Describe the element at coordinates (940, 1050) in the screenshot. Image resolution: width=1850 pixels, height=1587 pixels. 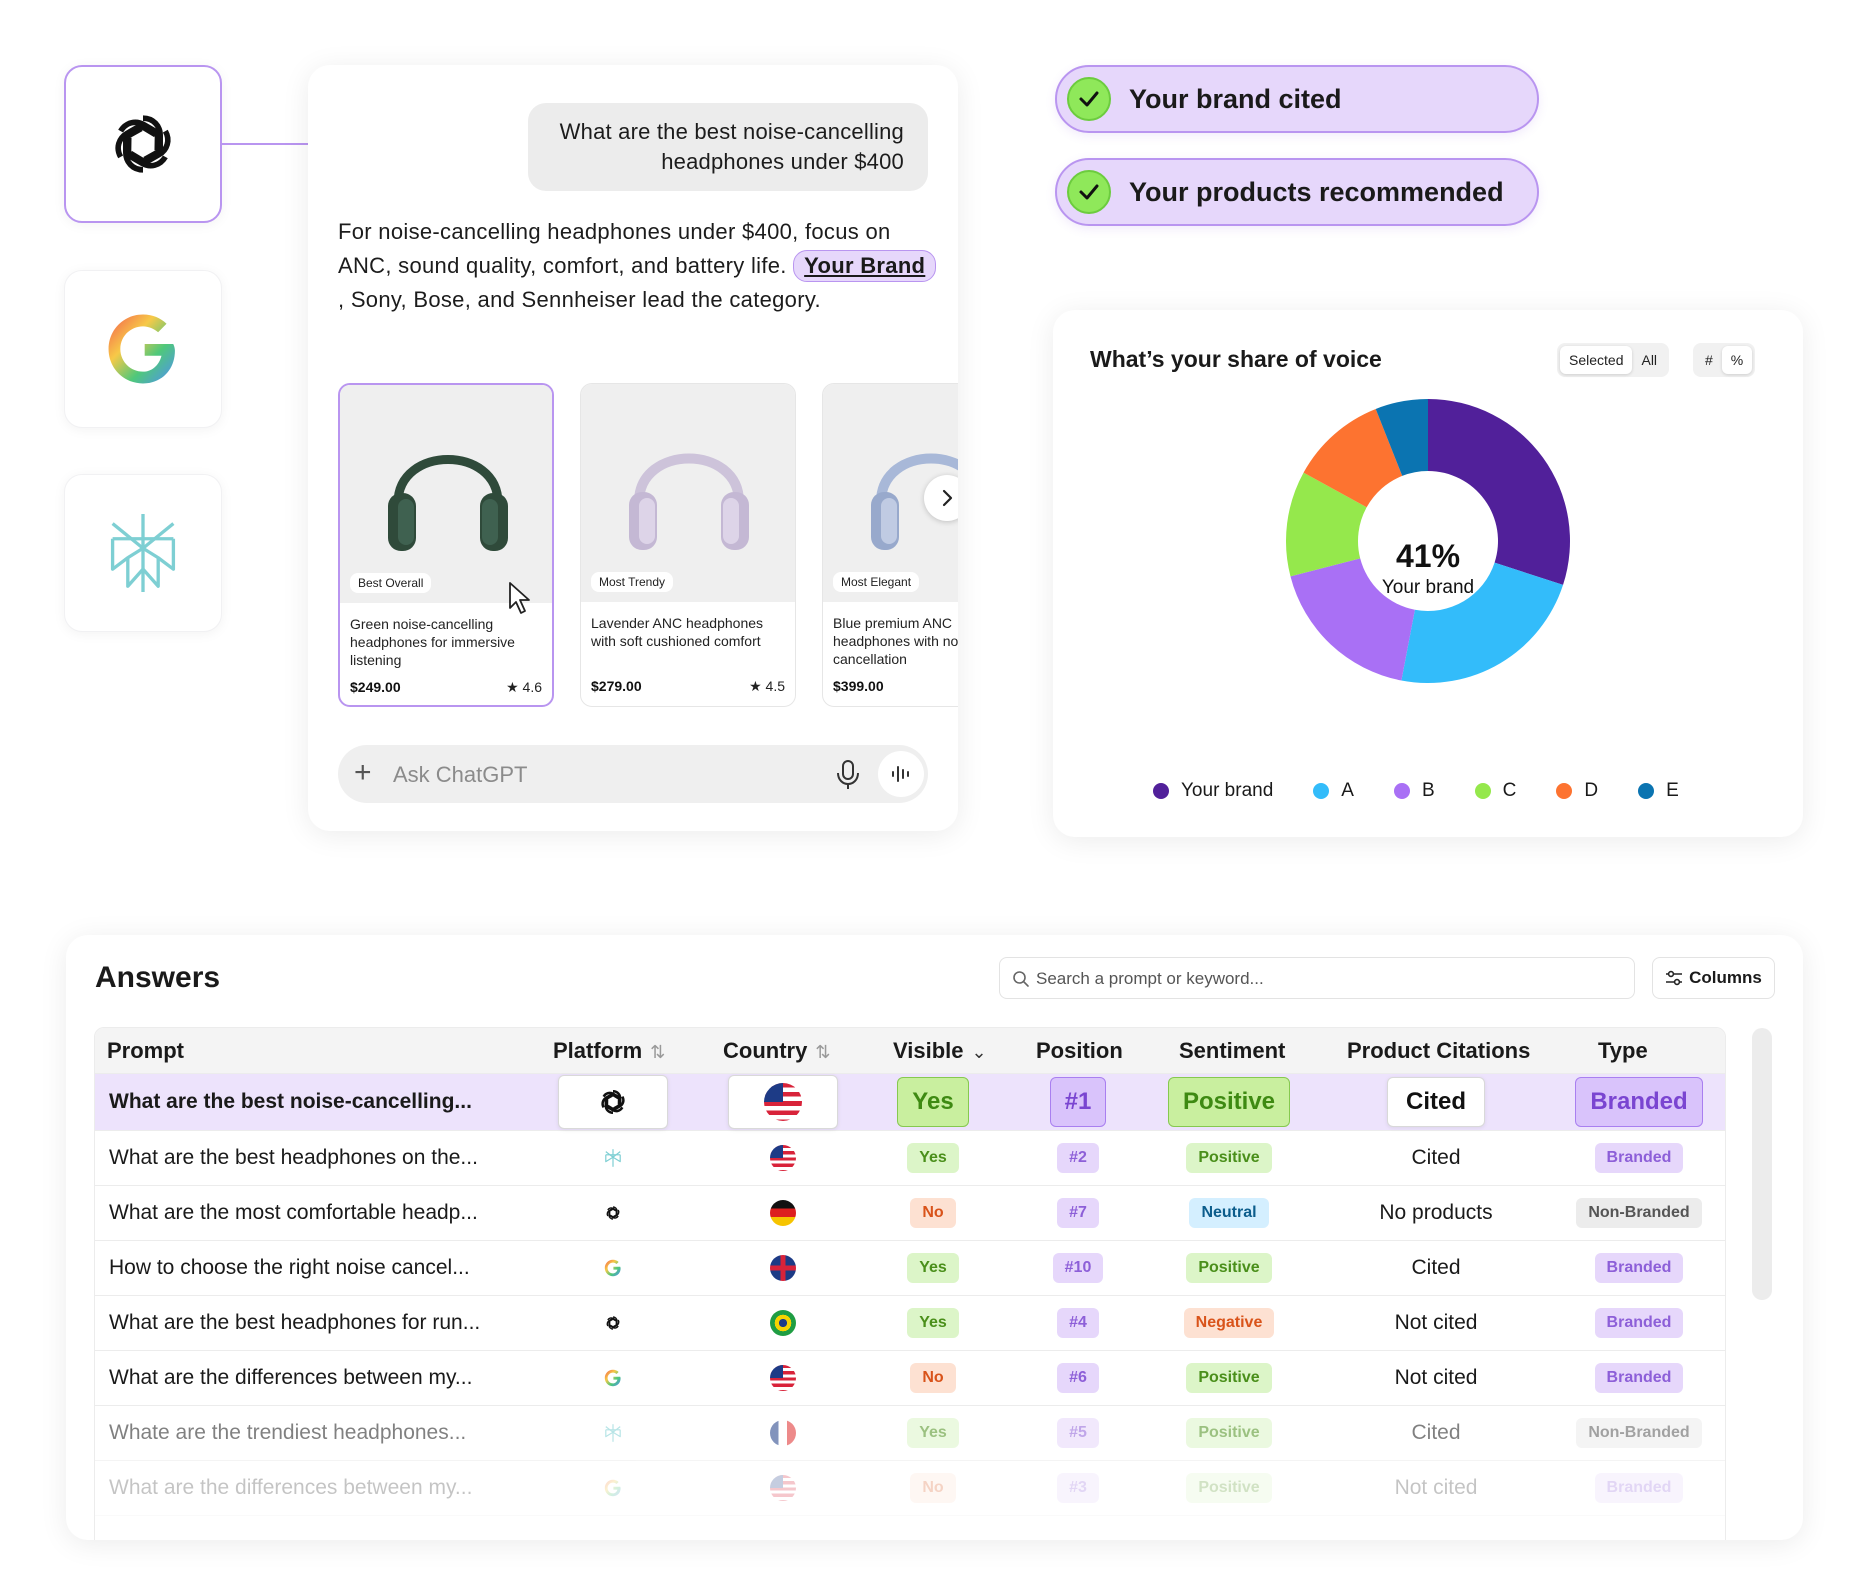
I see `header-visible: Visible ⌄` at that location.